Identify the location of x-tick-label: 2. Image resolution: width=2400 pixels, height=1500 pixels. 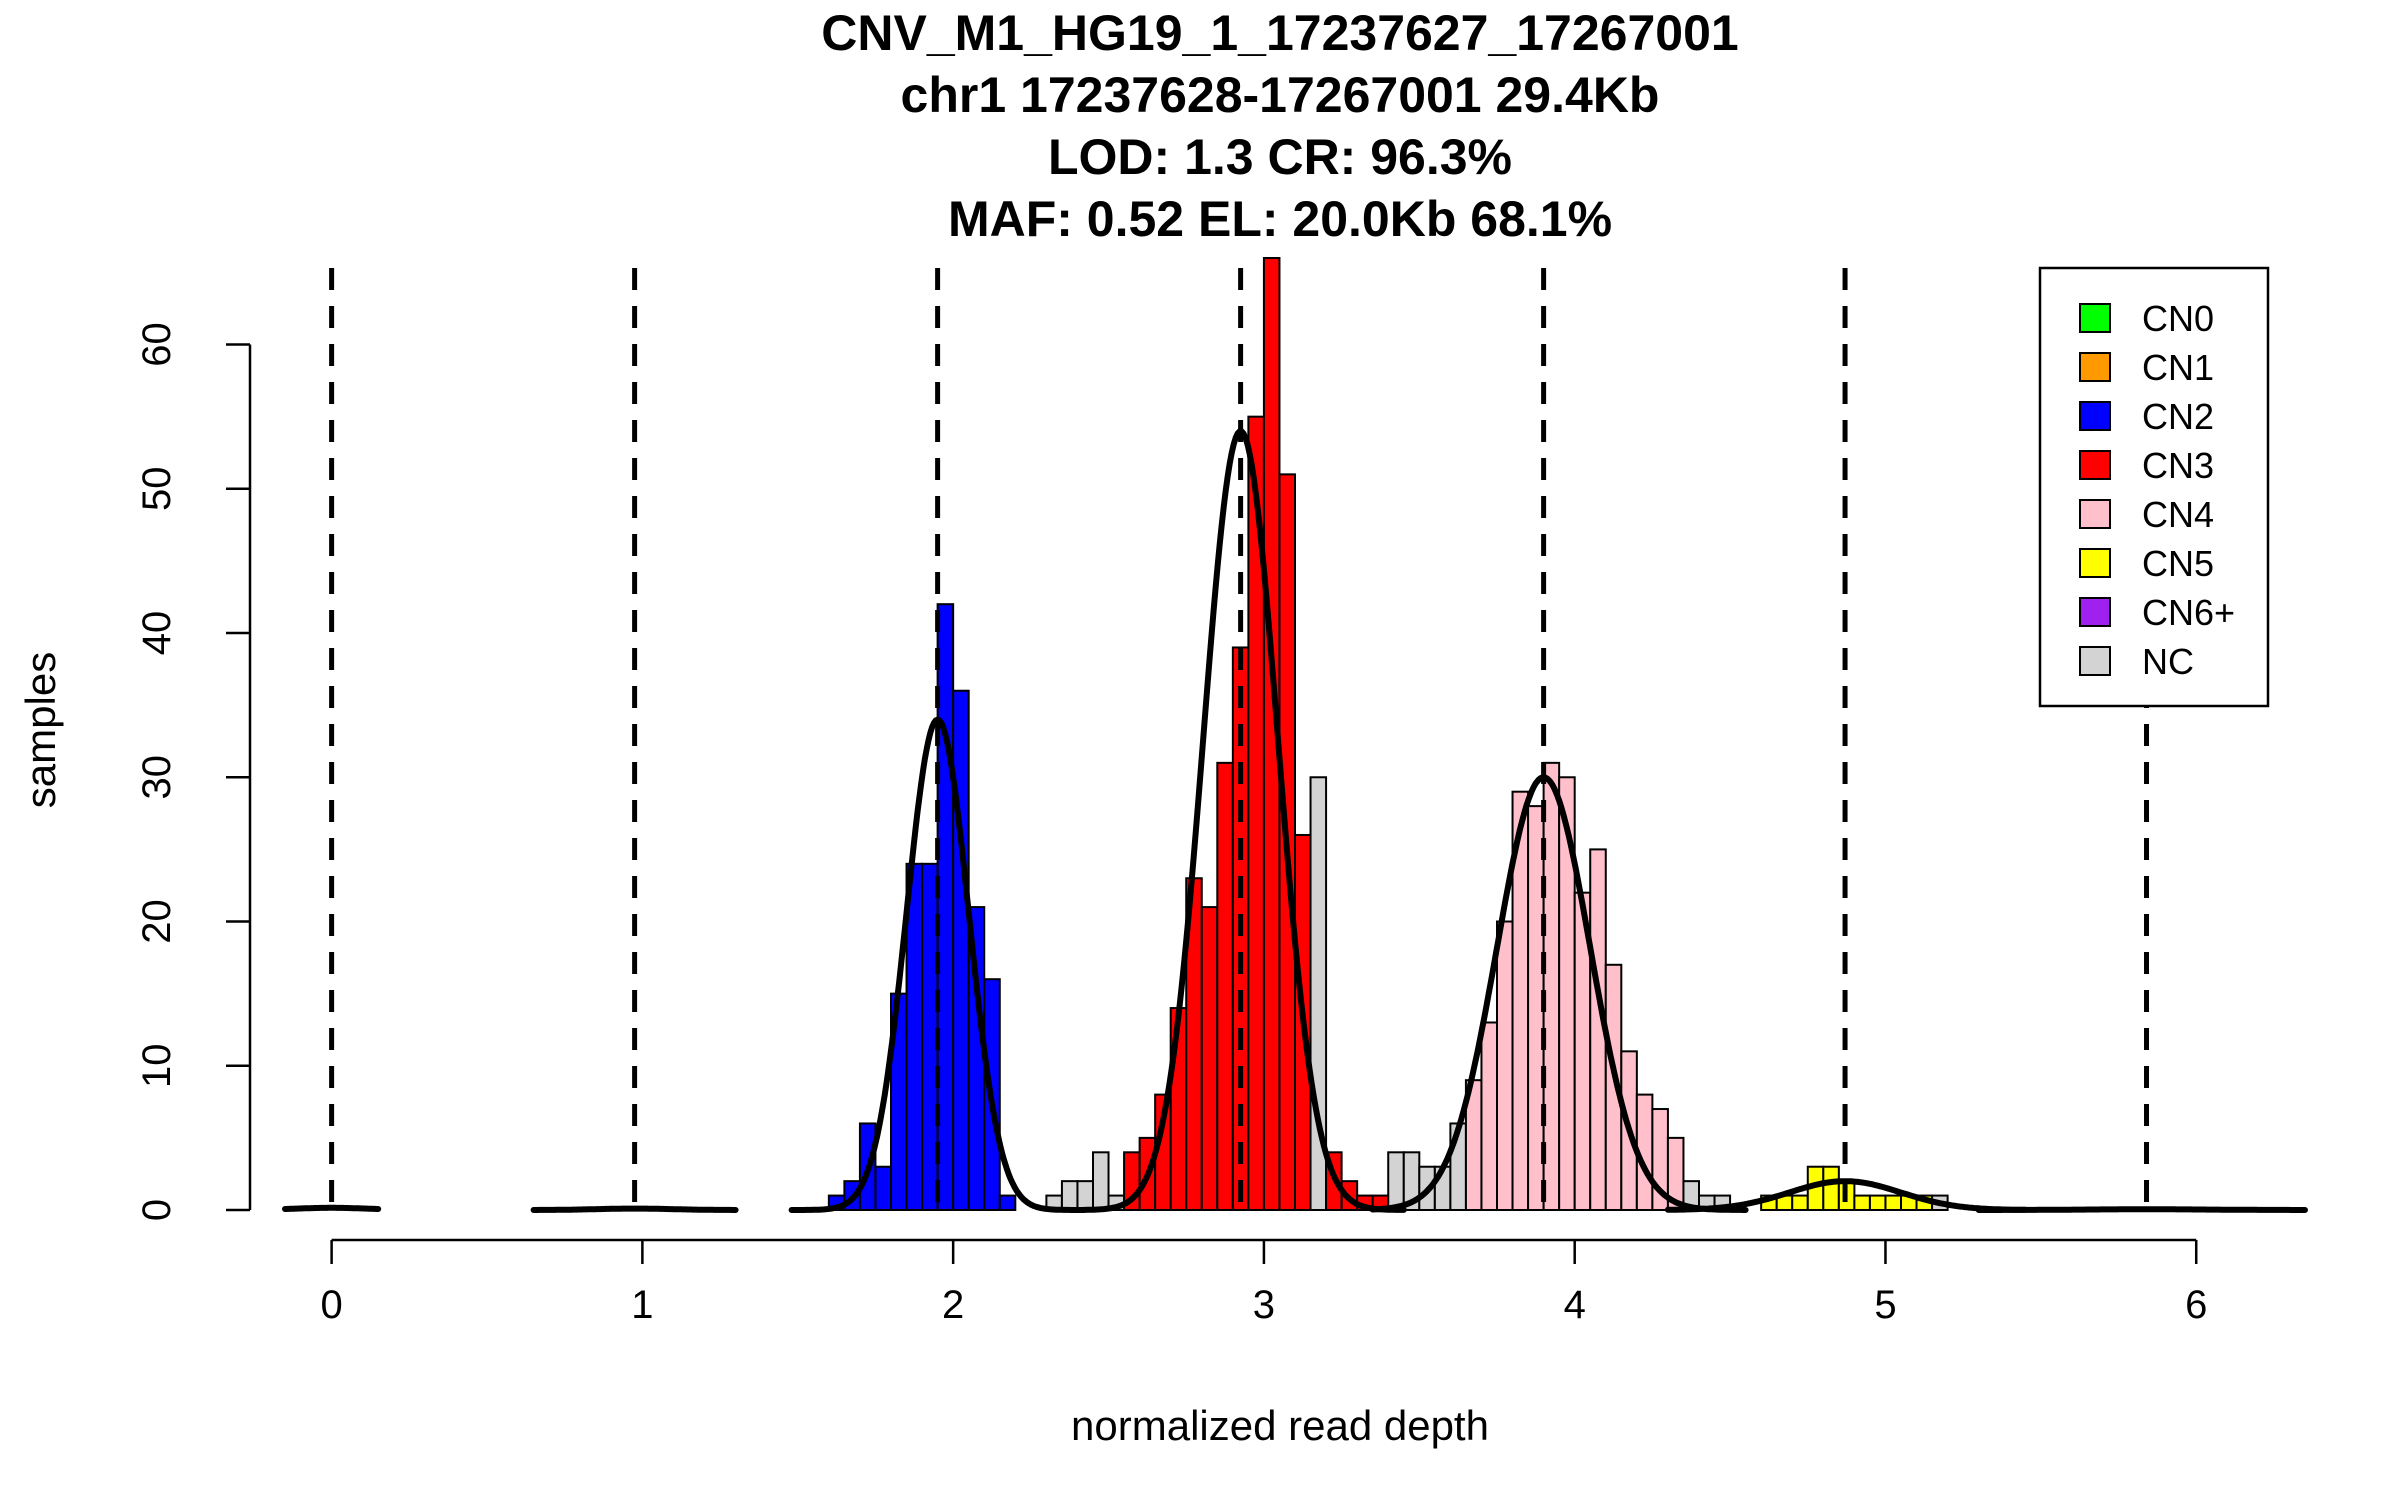
(953, 1305).